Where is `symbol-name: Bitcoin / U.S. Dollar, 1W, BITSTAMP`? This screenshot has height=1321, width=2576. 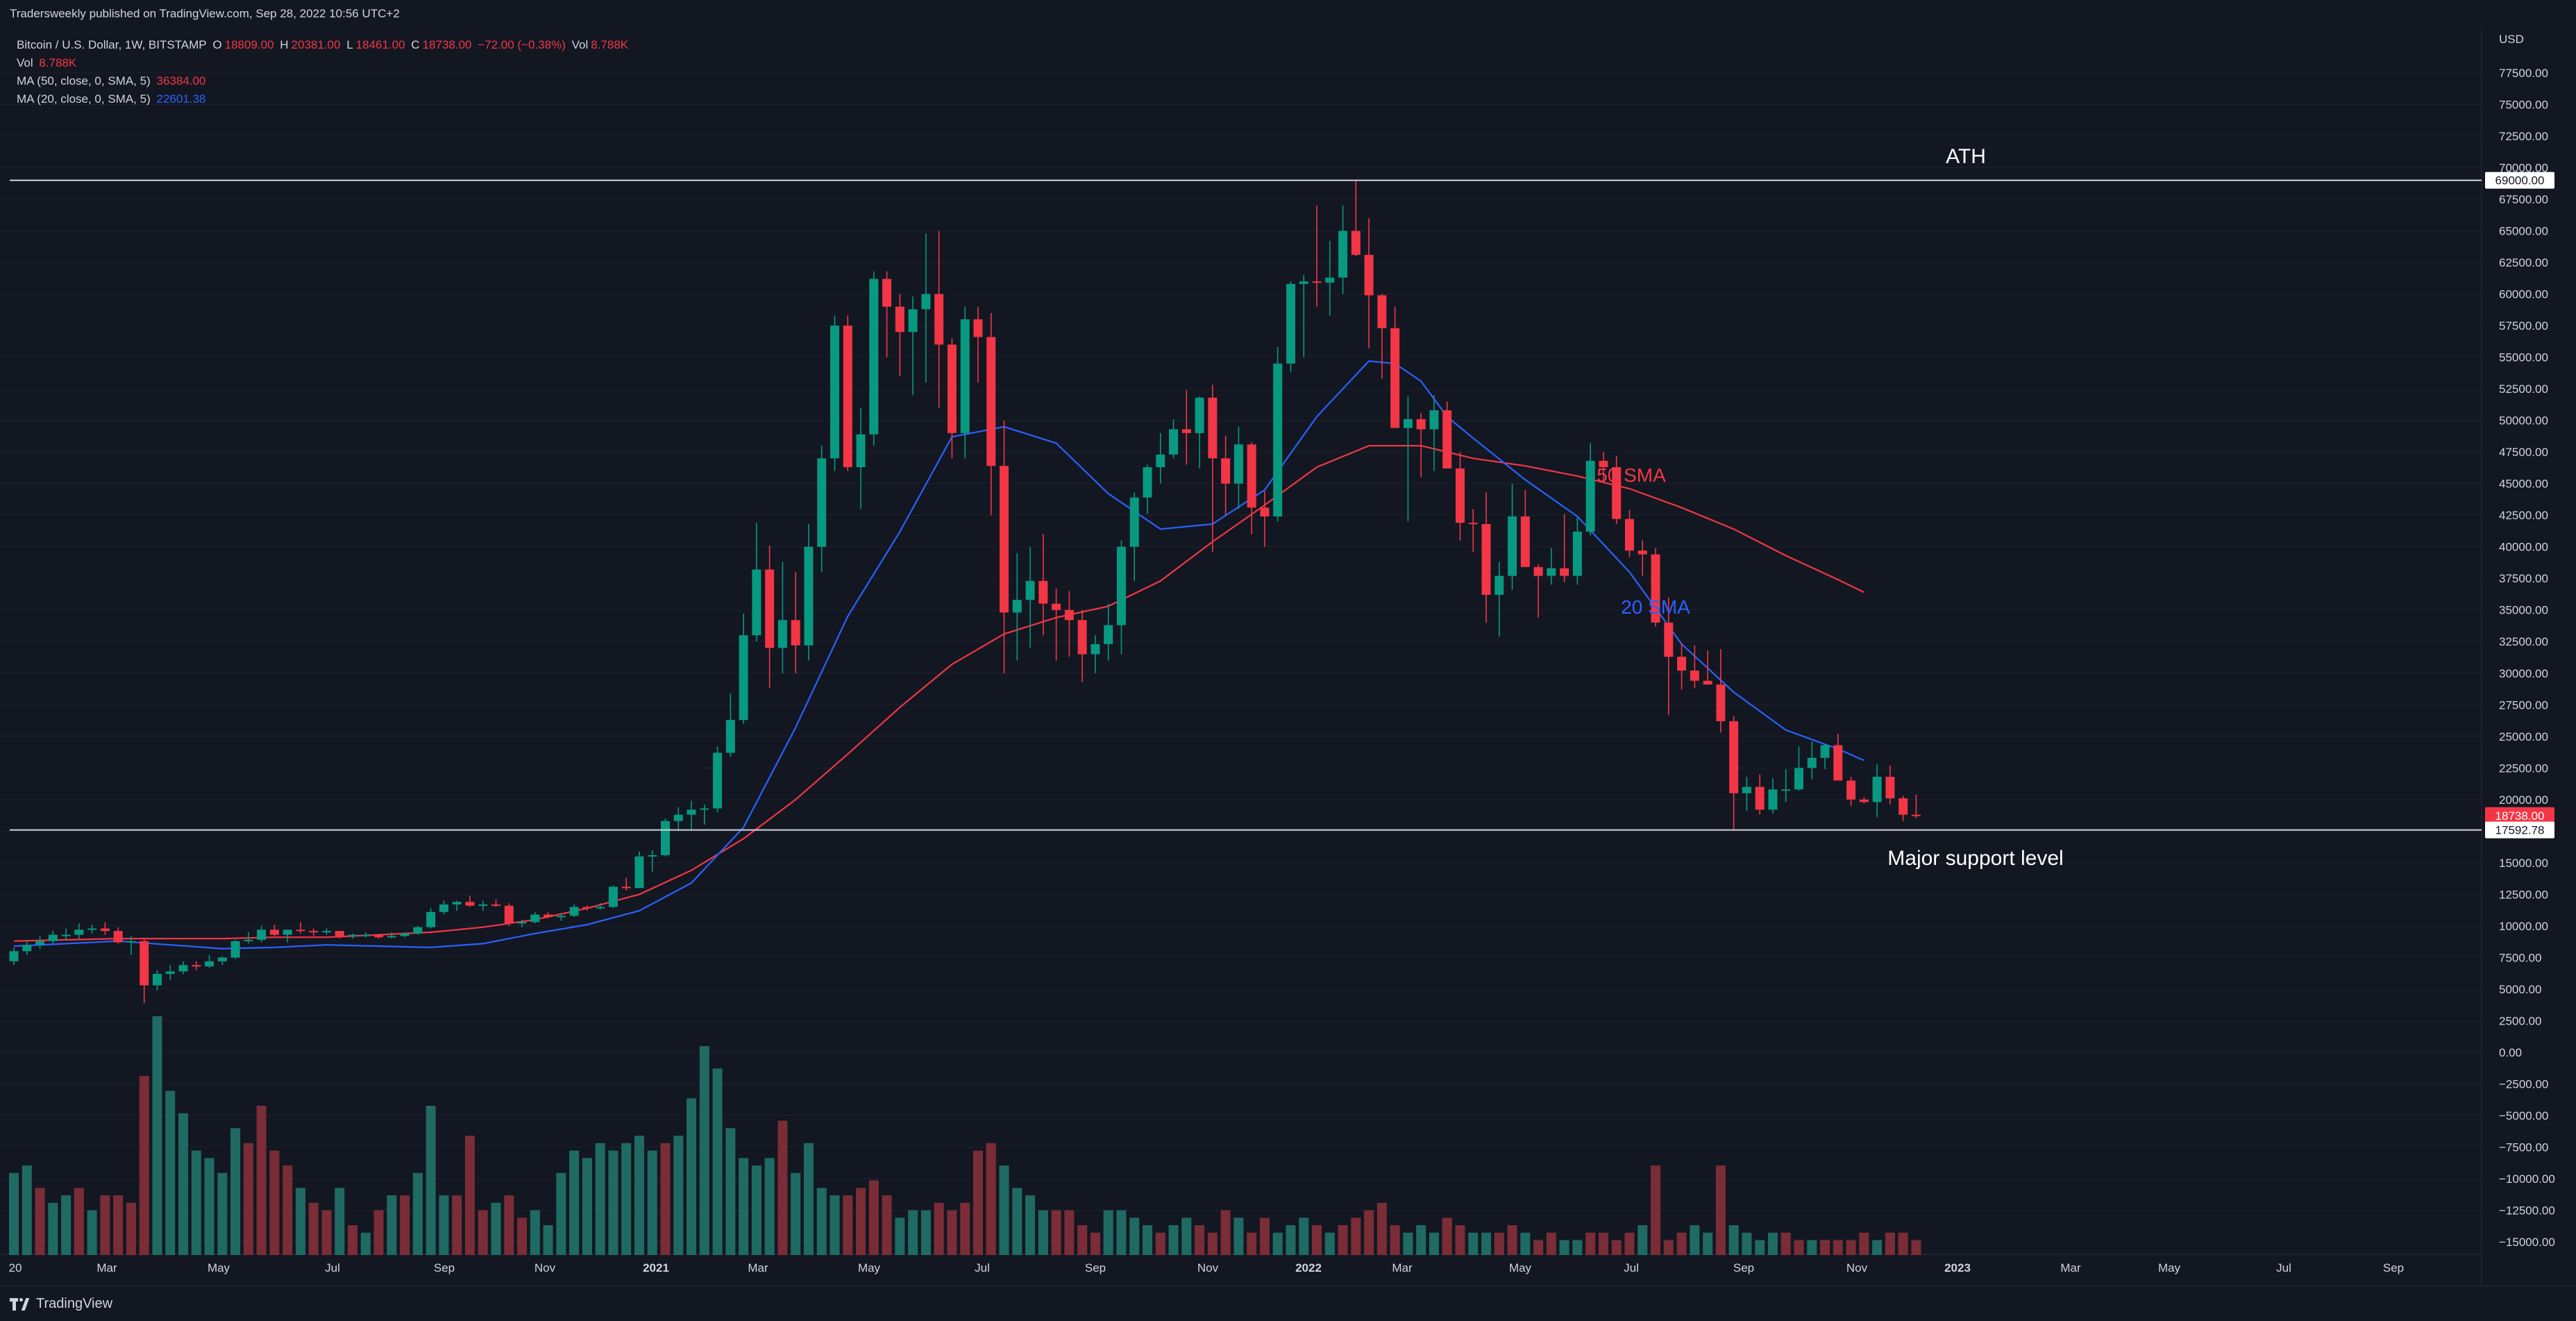 symbol-name: Bitcoin / U.S. Dollar, 1W, BITSTAMP is located at coordinates (112, 44).